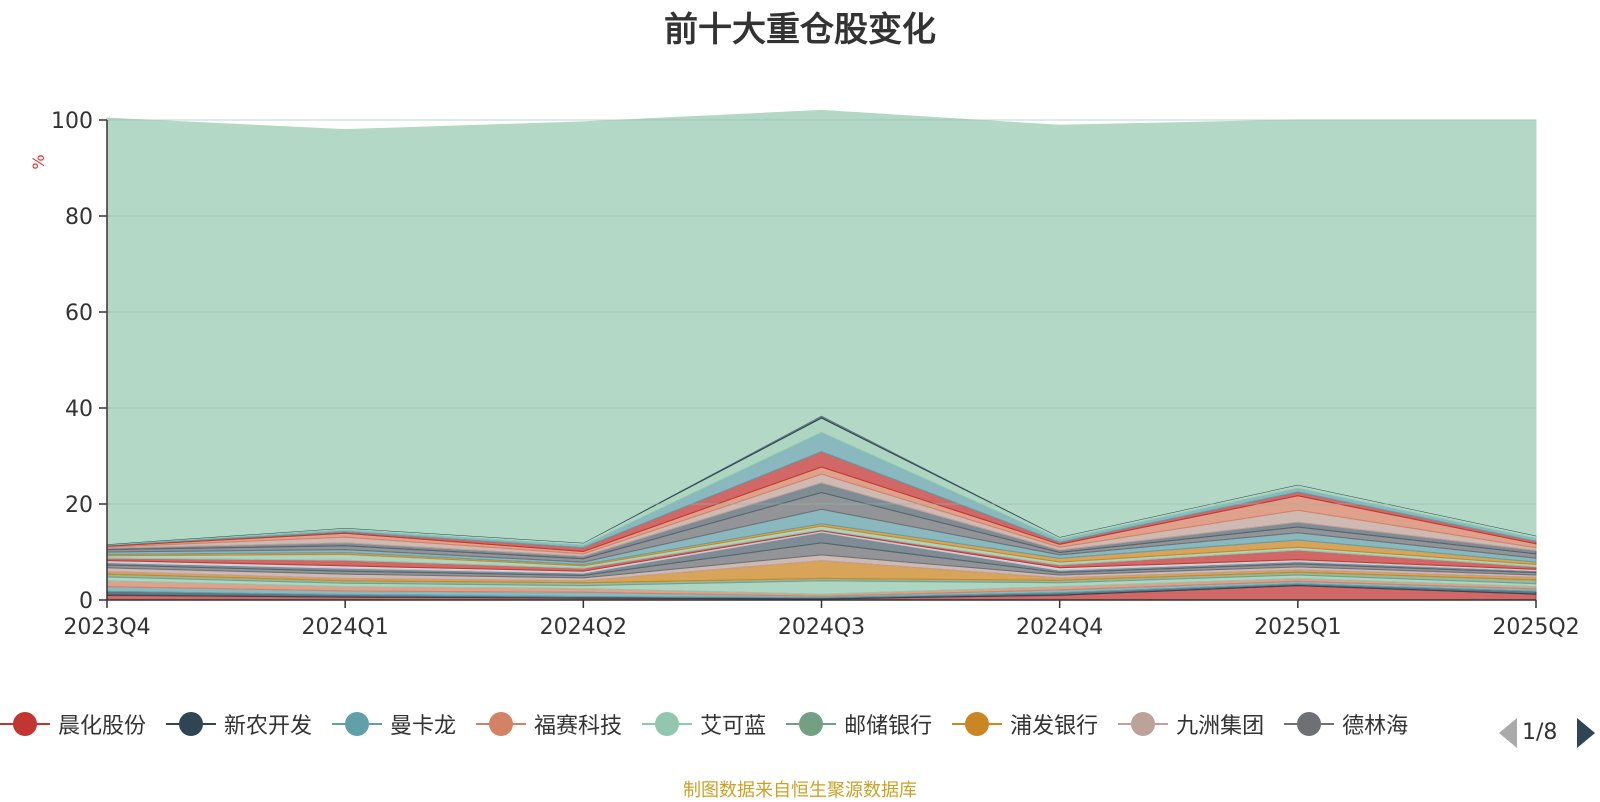 Image resolution: width=1600 pixels, height=802 pixels. I want to click on legend-label: 曼卡龙, so click(423, 726).